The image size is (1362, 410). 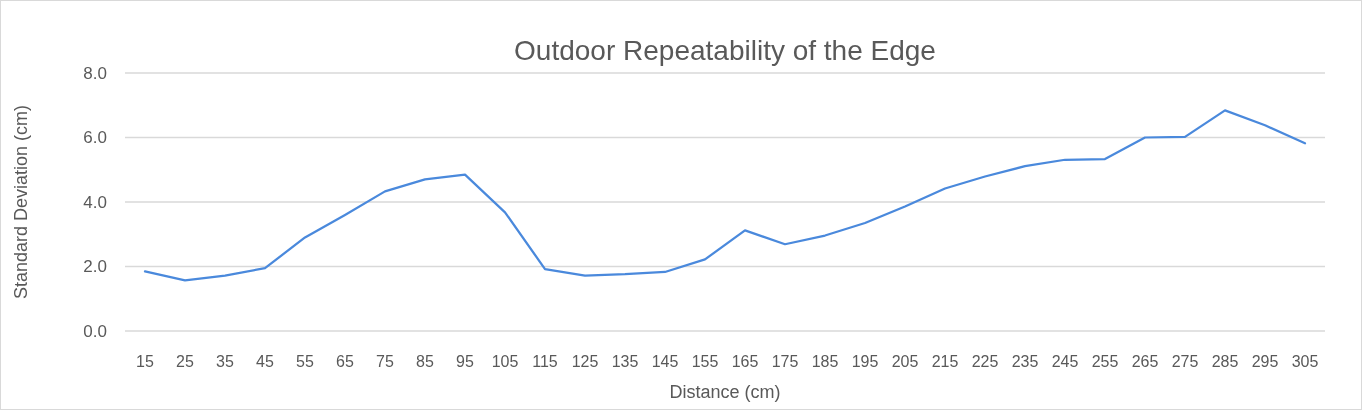 What do you see at coordinates (1265, 361) in the screenshot?
I see `x-tick-label: 295` at bounding box center [1265, 361].